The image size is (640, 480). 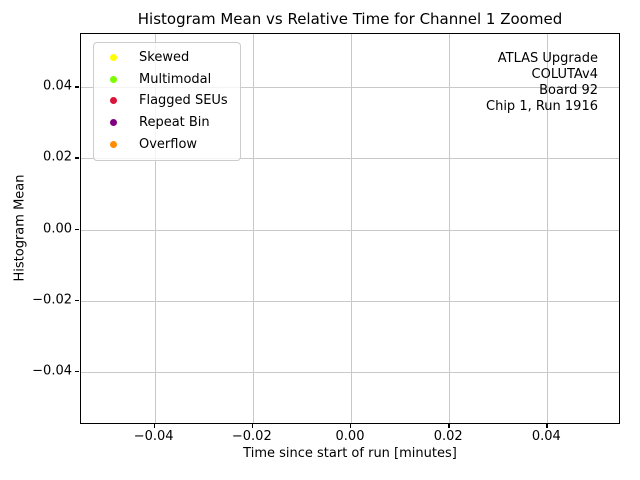 I want to click on legend-item: Flagged SEUs, so click(x=167, y=101).